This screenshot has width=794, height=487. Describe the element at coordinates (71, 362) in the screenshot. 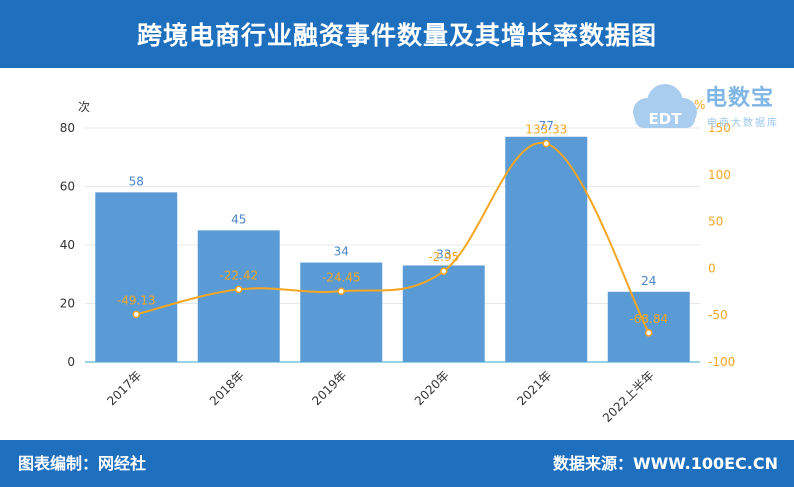

I see `left-axis-tick-label: 0` at that location.